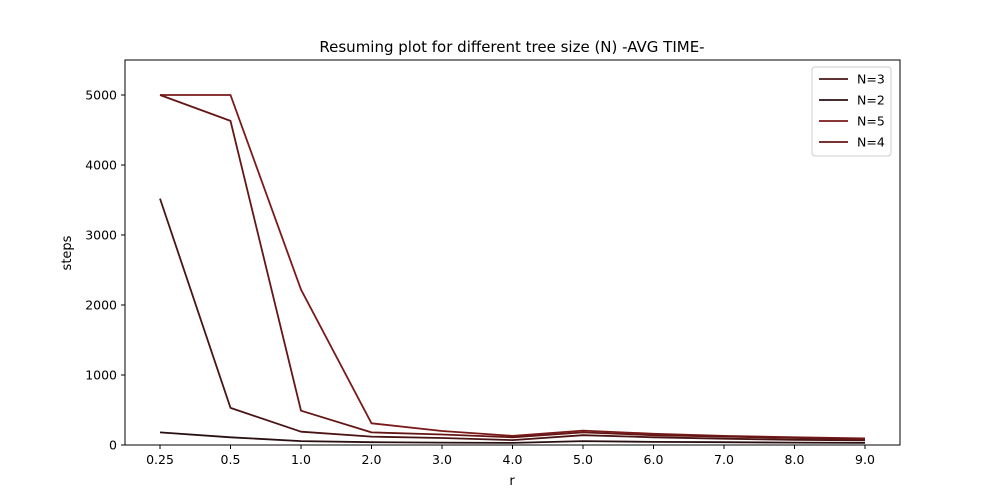 This screenshot has height=500, width=1000. Describe the element at coordinates (160, 459) in the screenshot. I see `x-tick-label: 0.25` at that location.